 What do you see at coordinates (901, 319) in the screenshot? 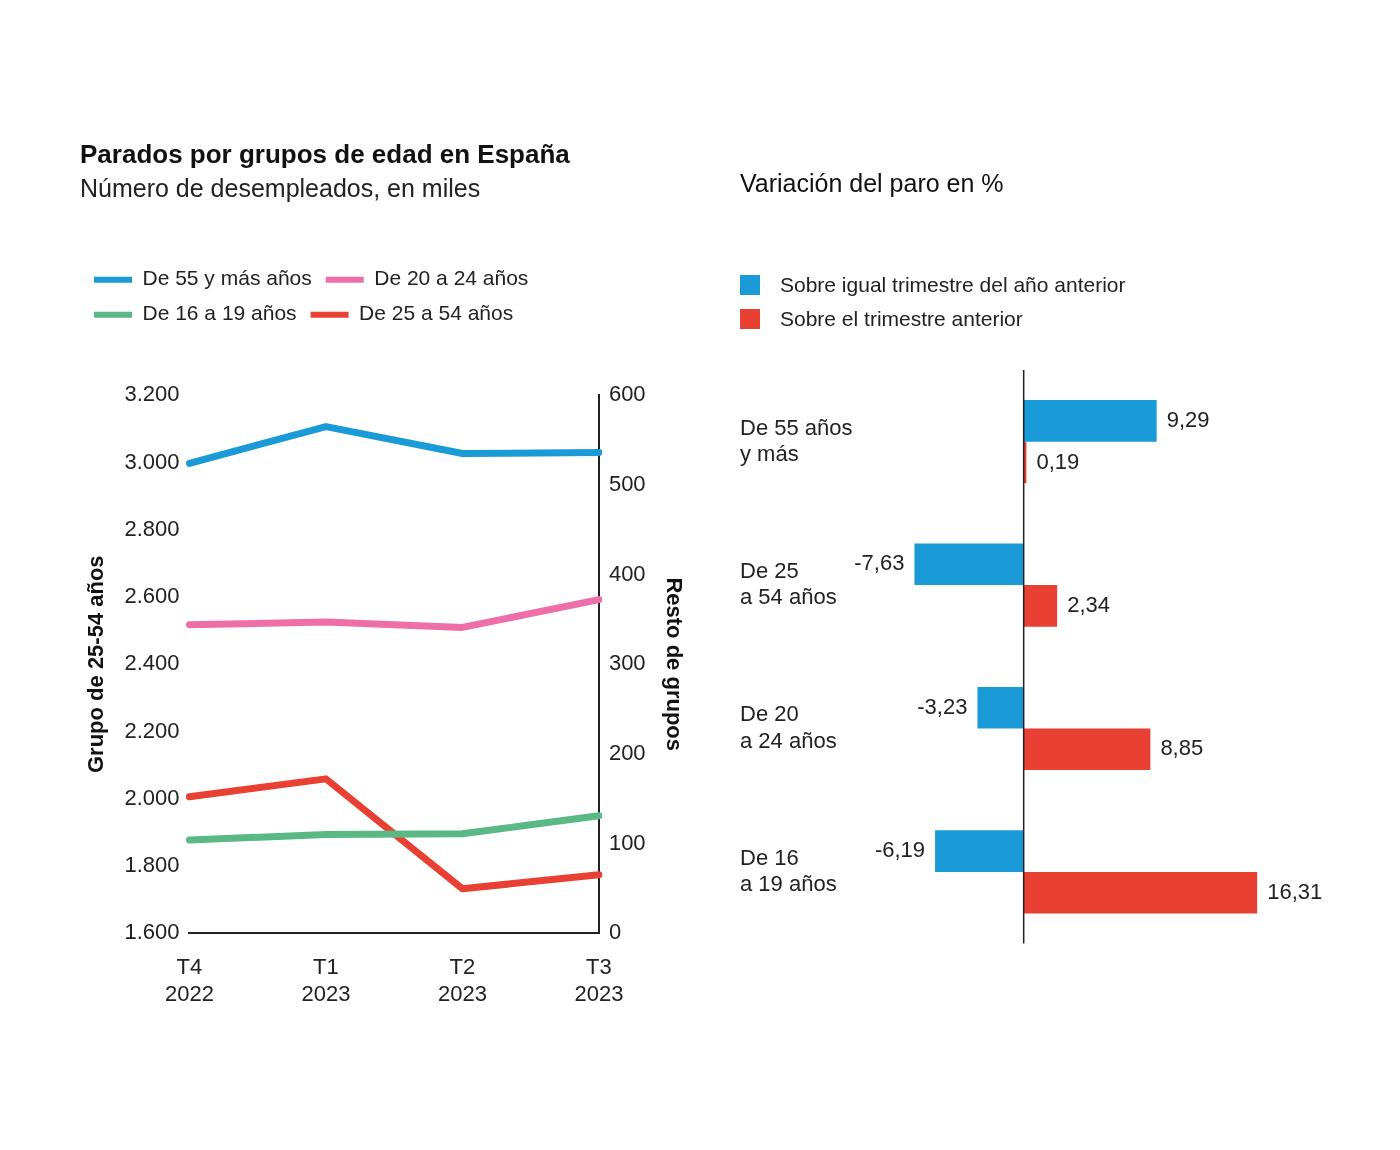
I see `legend-label: Sobre el trimestre anterior` at bounding box center [901, 319].